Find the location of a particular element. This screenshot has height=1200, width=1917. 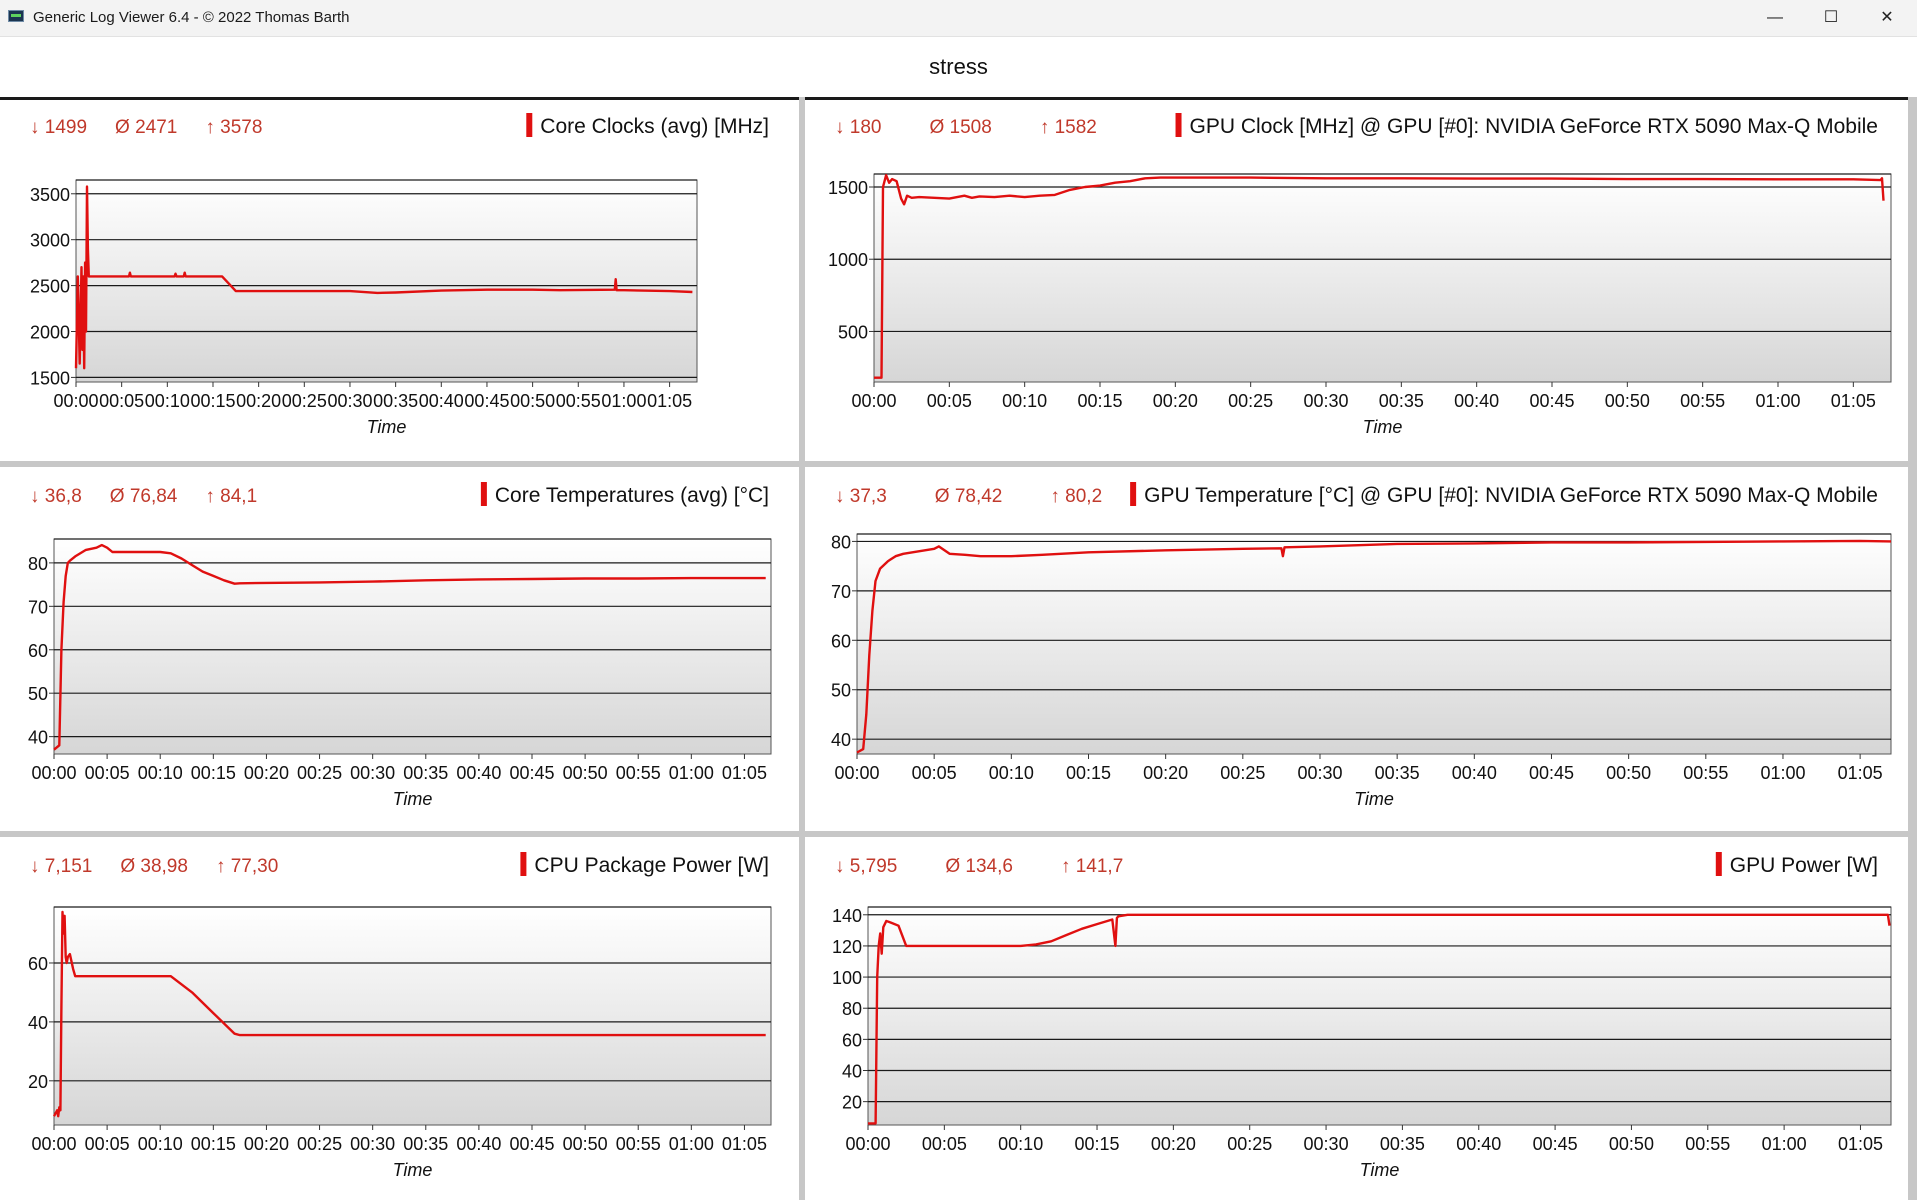

stat-avg: Ø 78,42 is located at coordinates (969, 496).